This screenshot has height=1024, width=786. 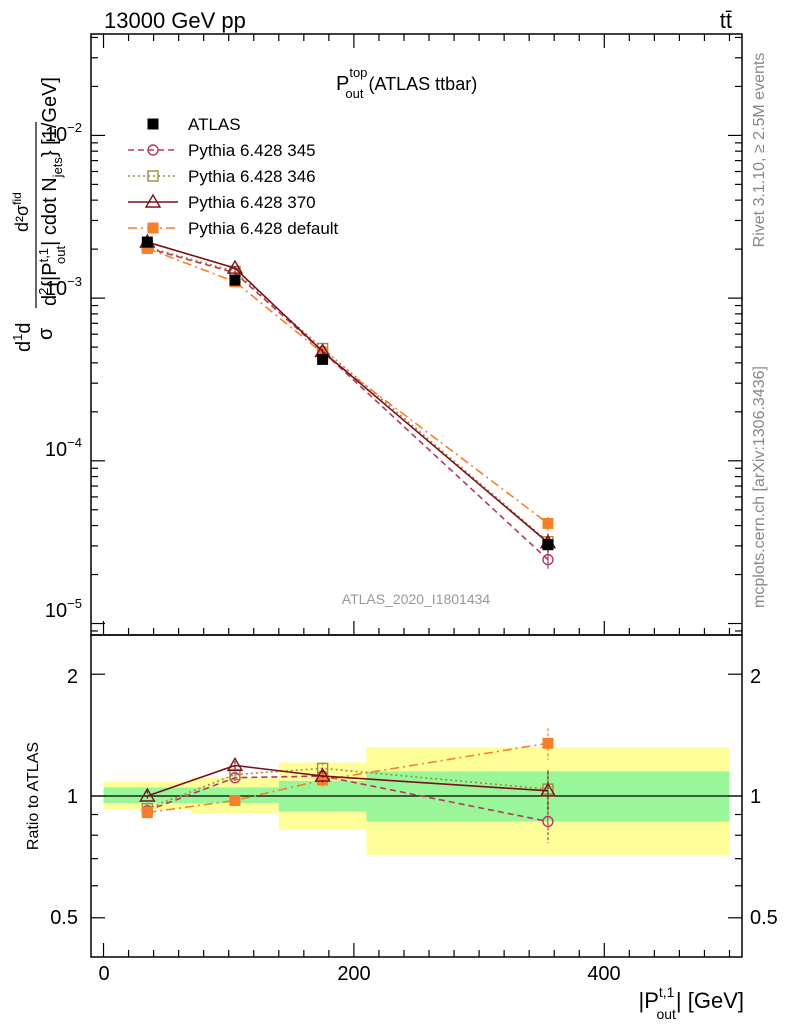 I want to click on energy-label: 13000 GeV pp, so click(x=175, y=20).